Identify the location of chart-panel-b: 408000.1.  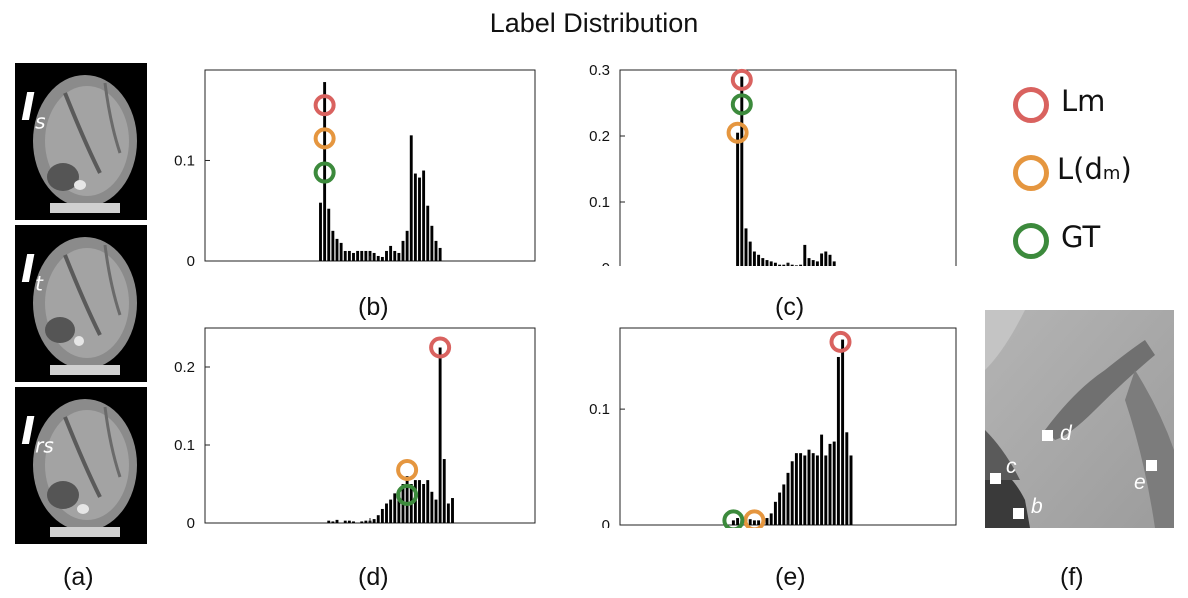
(355, 167).